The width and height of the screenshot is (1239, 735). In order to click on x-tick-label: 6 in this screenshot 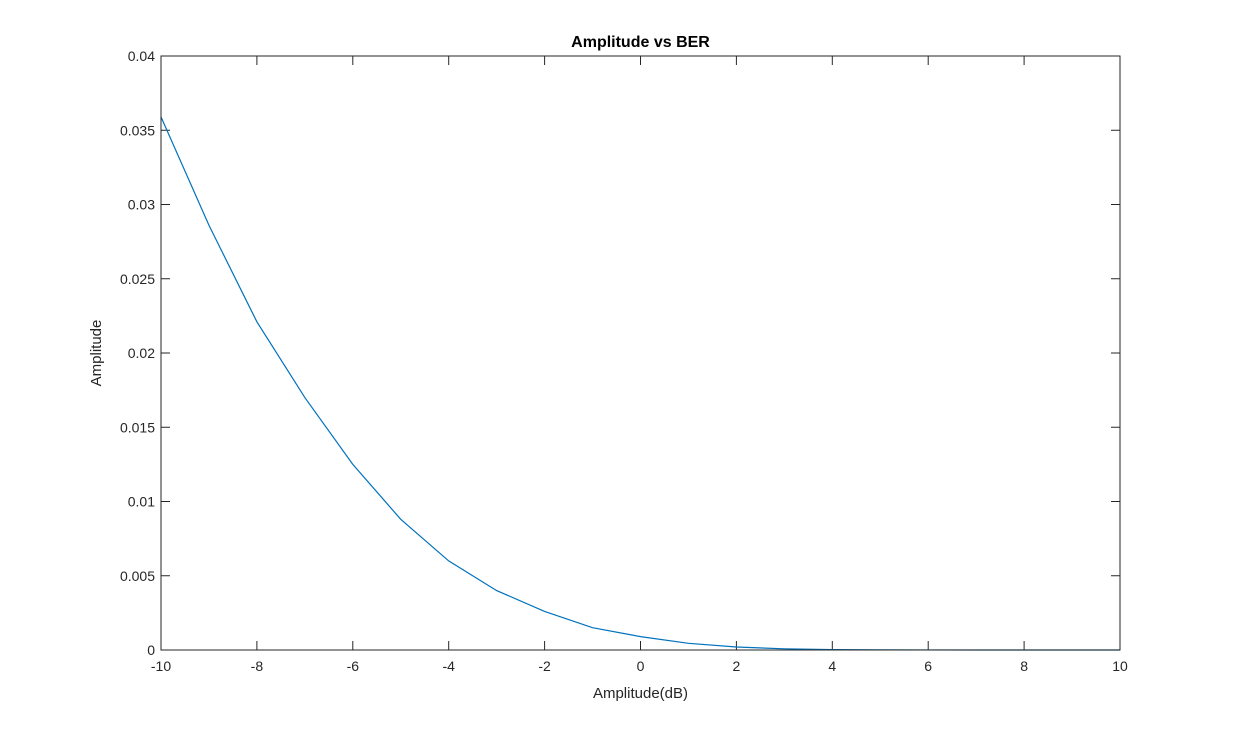, I will do `click(928, 666)`.